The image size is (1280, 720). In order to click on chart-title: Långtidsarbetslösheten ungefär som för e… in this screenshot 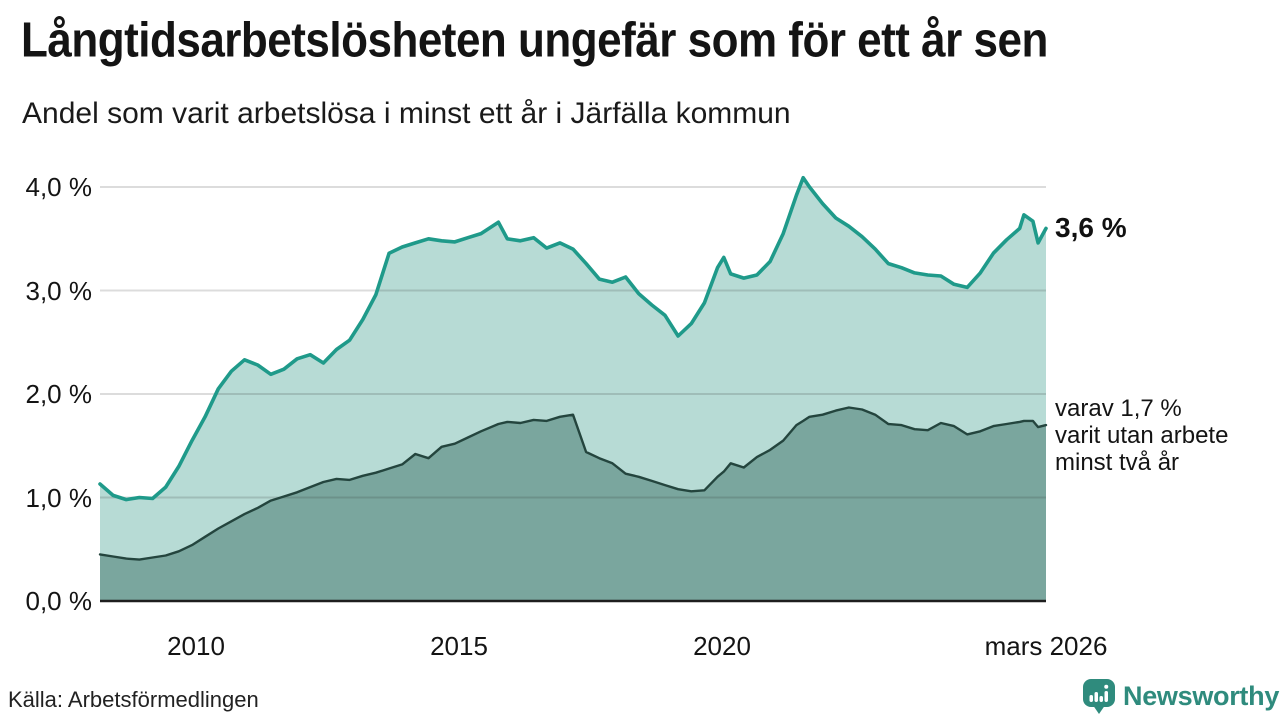, I will do `click(534, 40)`.